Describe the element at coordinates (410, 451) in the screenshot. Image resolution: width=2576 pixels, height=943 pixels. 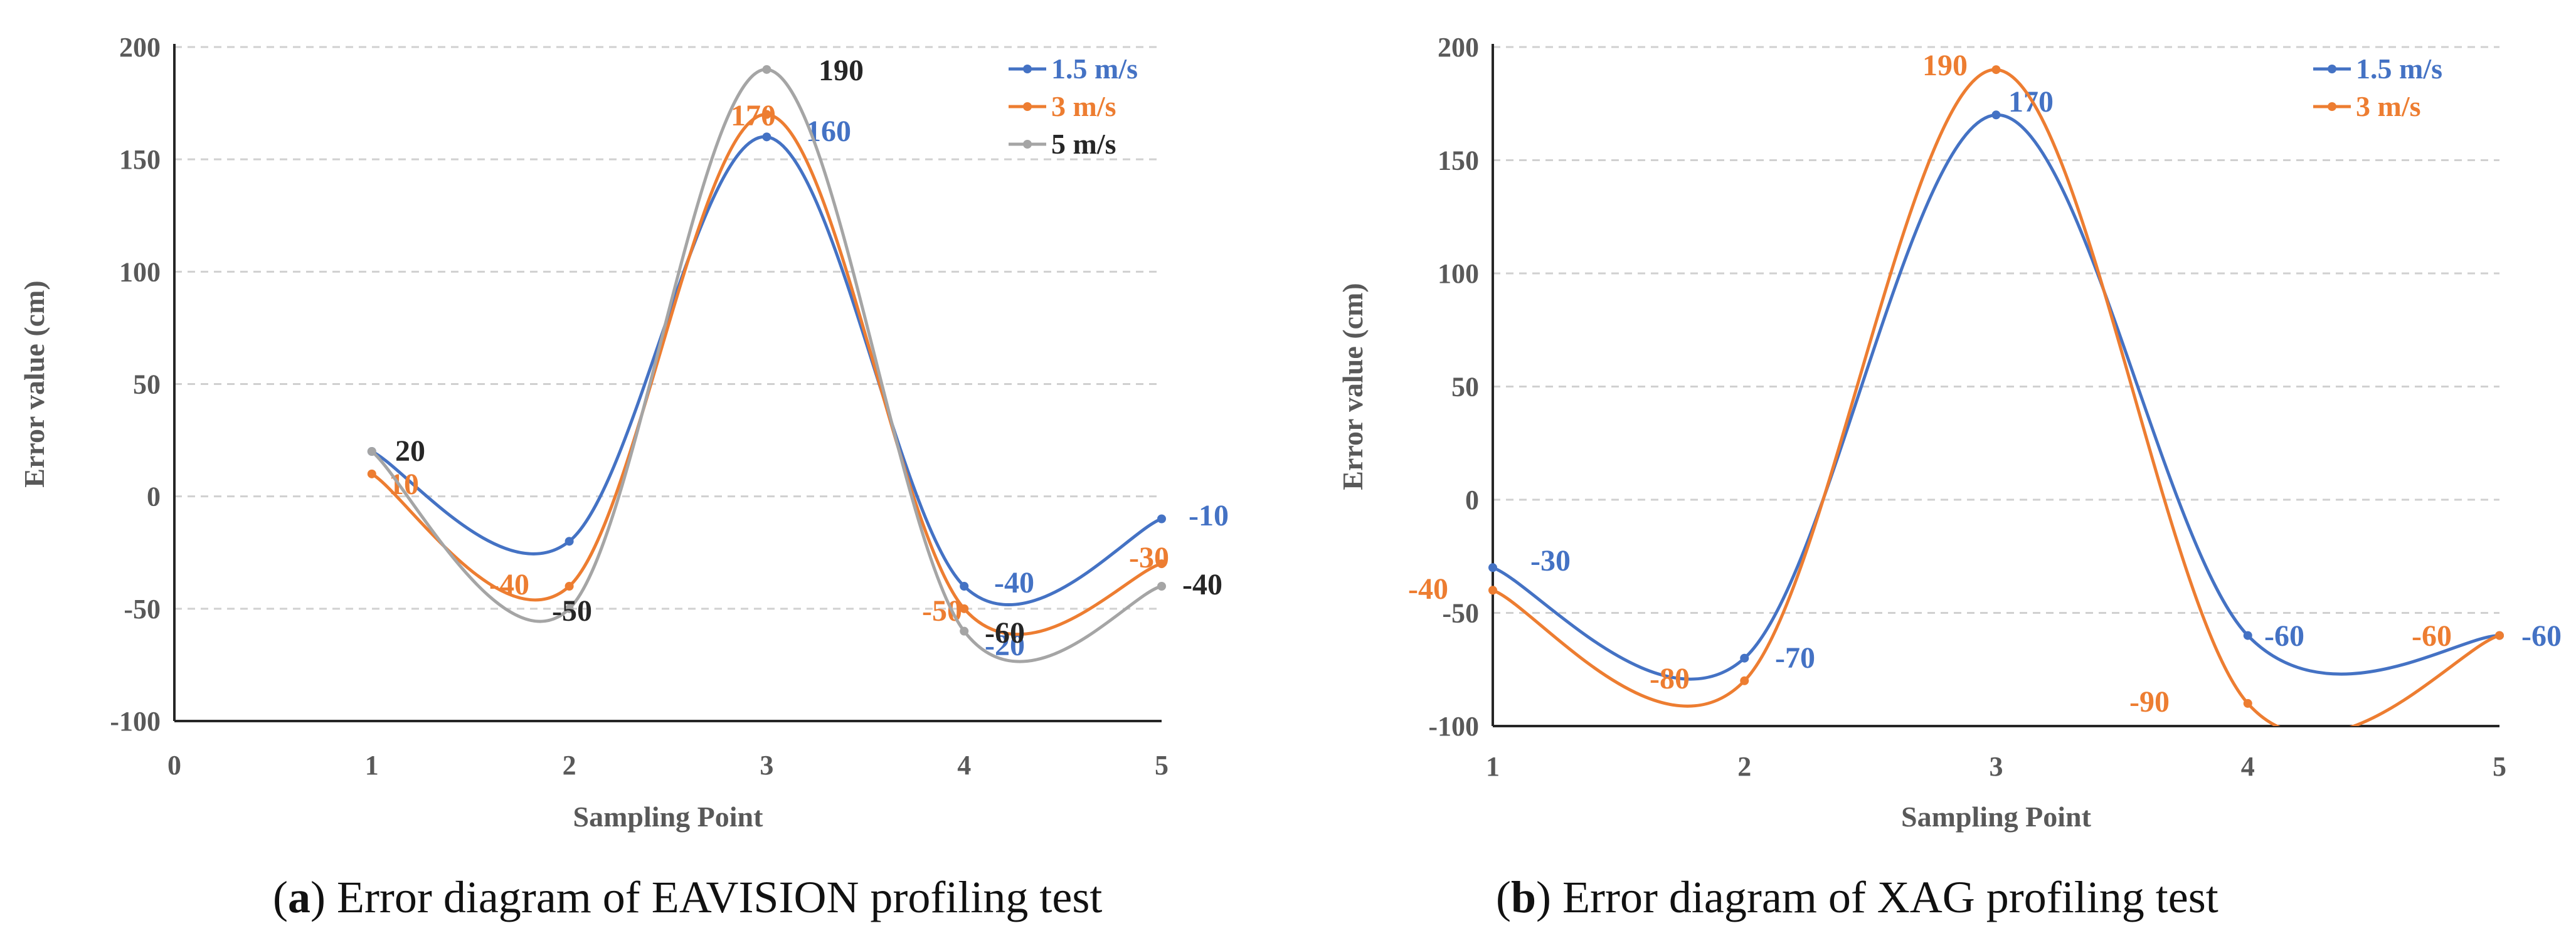
I see `data-label: 20` at that location.